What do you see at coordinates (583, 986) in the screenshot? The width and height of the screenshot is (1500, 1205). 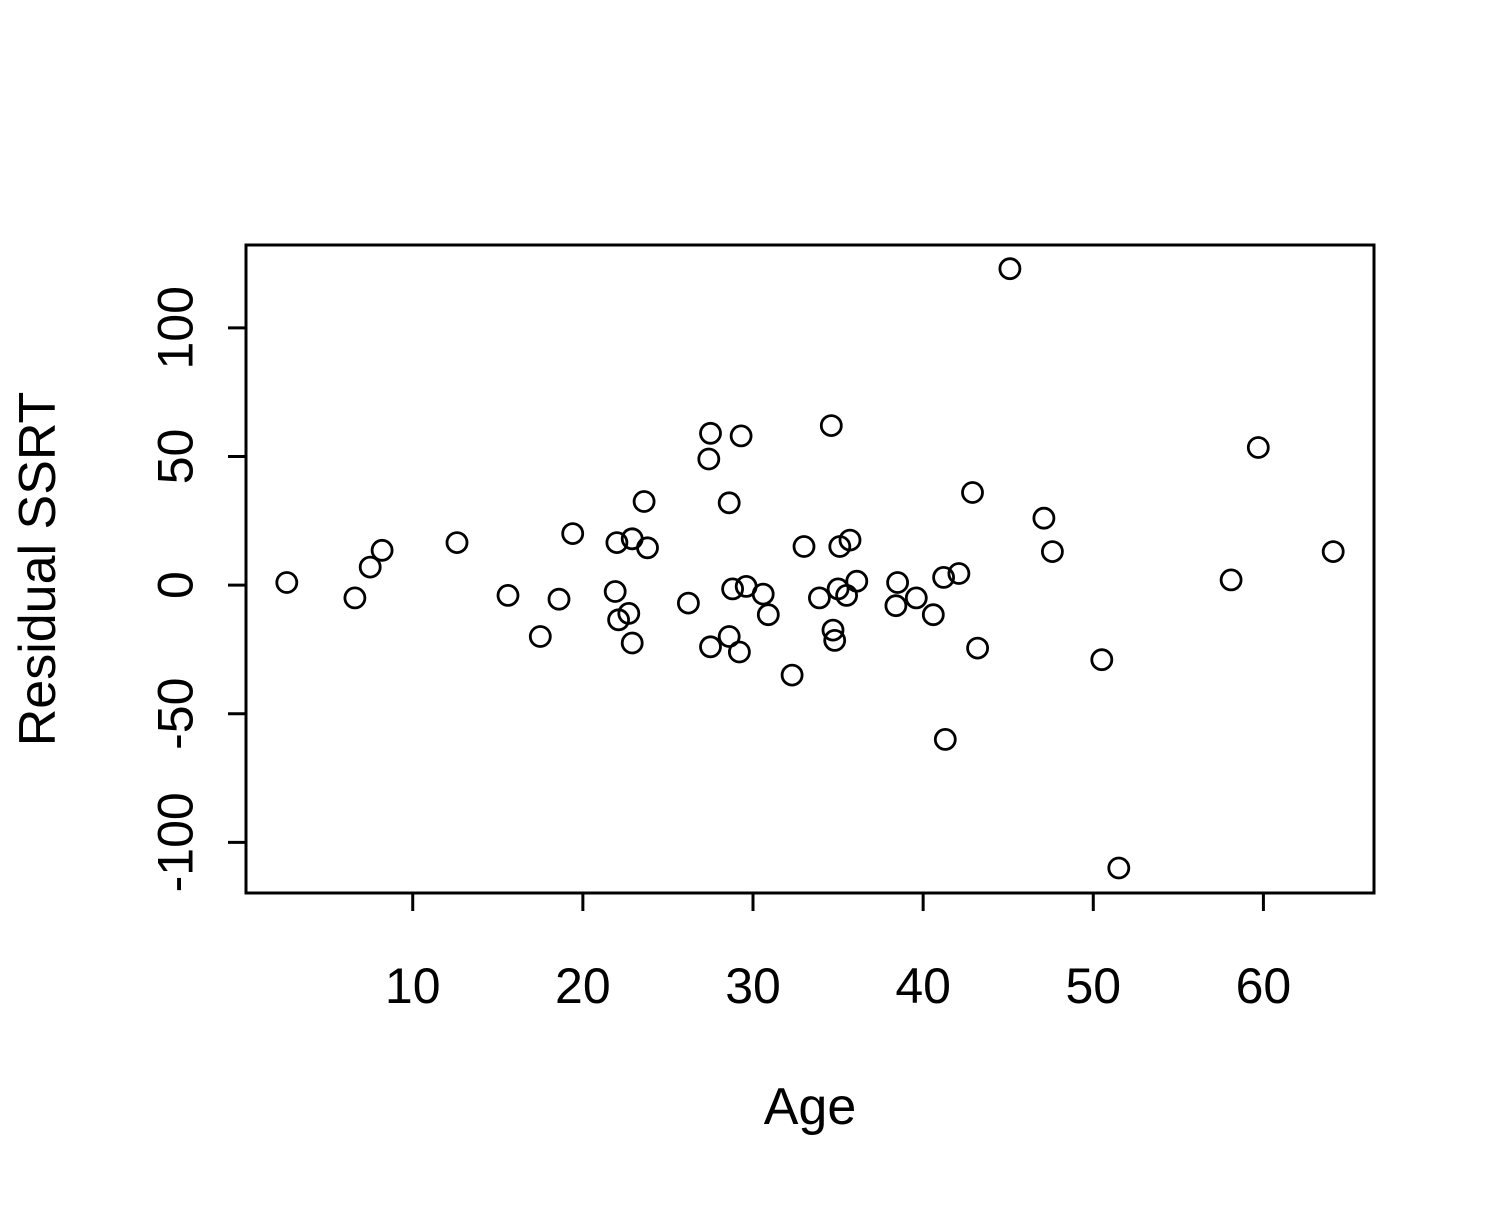 I see `x-tick-label: 20` at bounding box center [583, 986].